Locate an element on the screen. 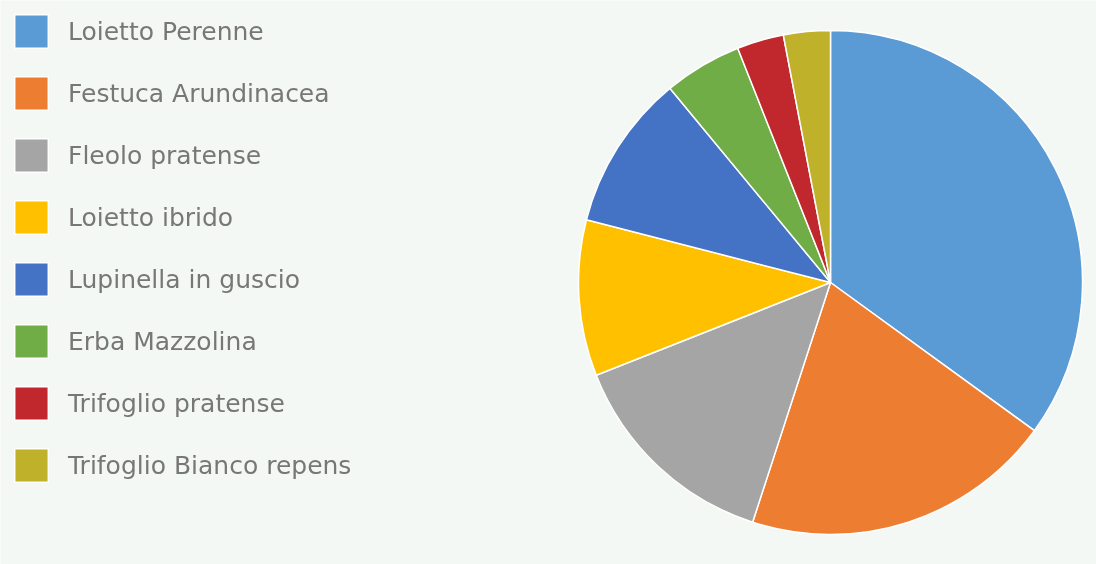 This screenshot has width=1096, height=564. legend-label: Trifoglio Bianco repens is located at coordinates (210, 465).